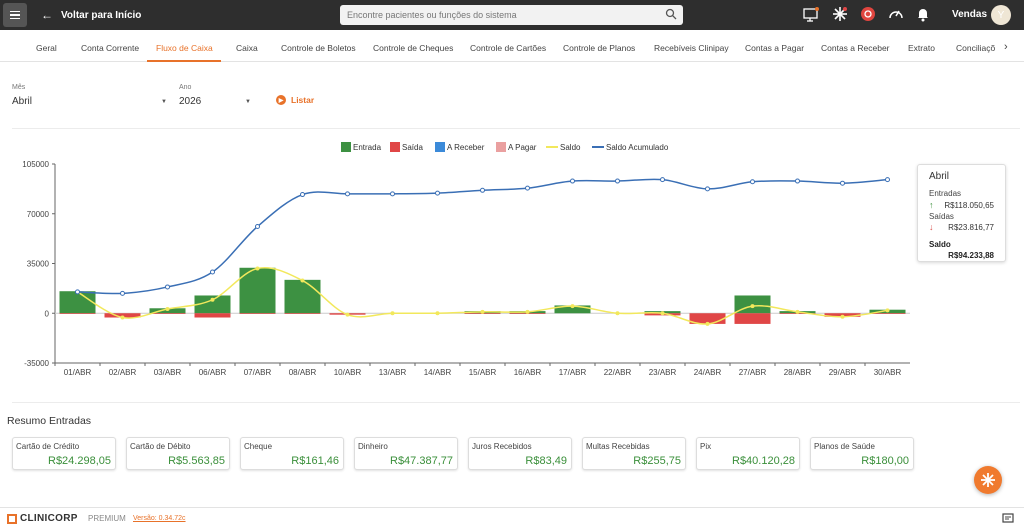 The width and height of the screenshot is (1024, 528). I want to click on arrow-left-icon: ←, so click(47, 15).